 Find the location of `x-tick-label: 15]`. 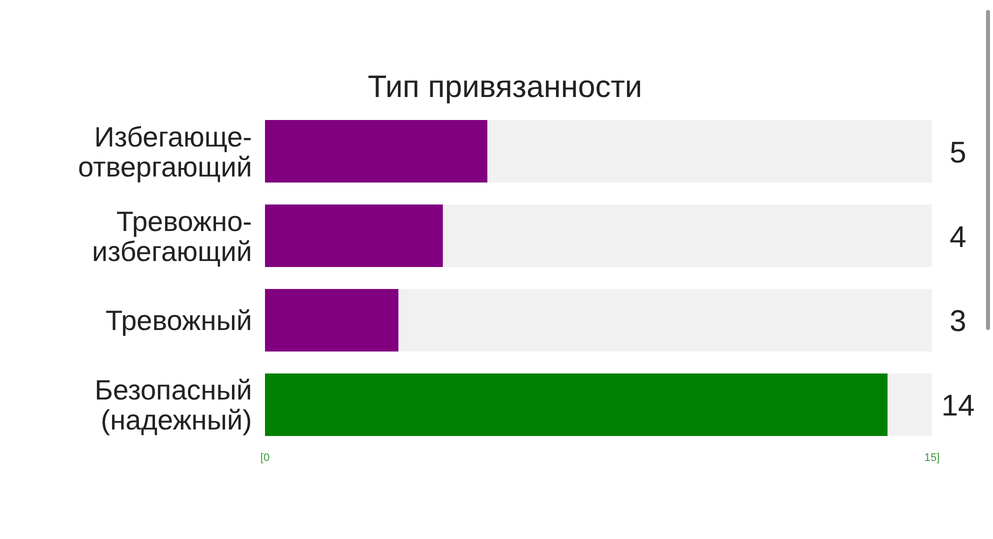

x-tick-label: 15] is located at coordinates (932, 458).